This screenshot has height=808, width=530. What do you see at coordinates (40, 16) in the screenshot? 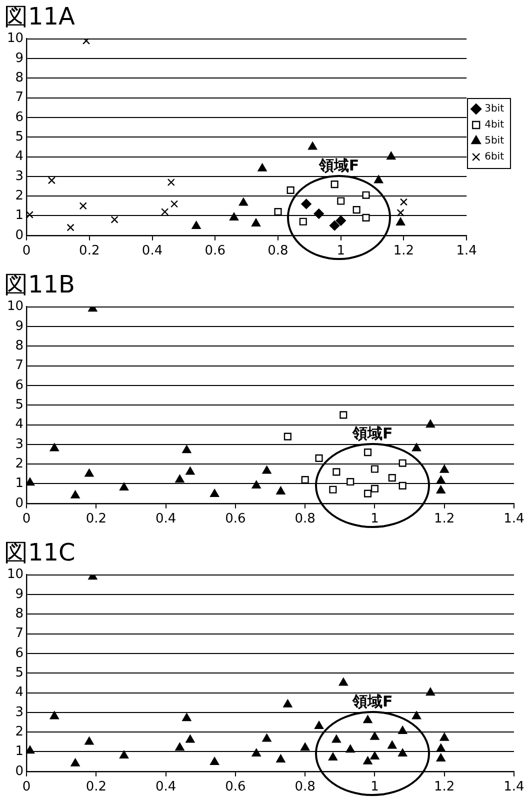
I see `chart-title: 図11A` at bounding box center [40, 16].